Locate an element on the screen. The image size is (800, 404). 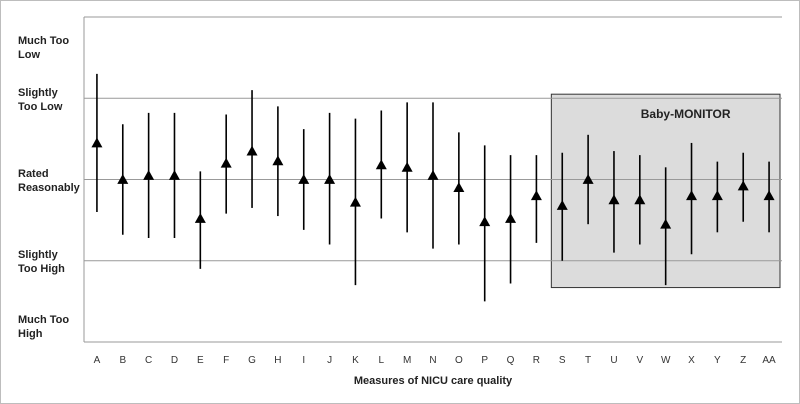
y-label-2-line-0: Rated is located at coordinates (33, 174).